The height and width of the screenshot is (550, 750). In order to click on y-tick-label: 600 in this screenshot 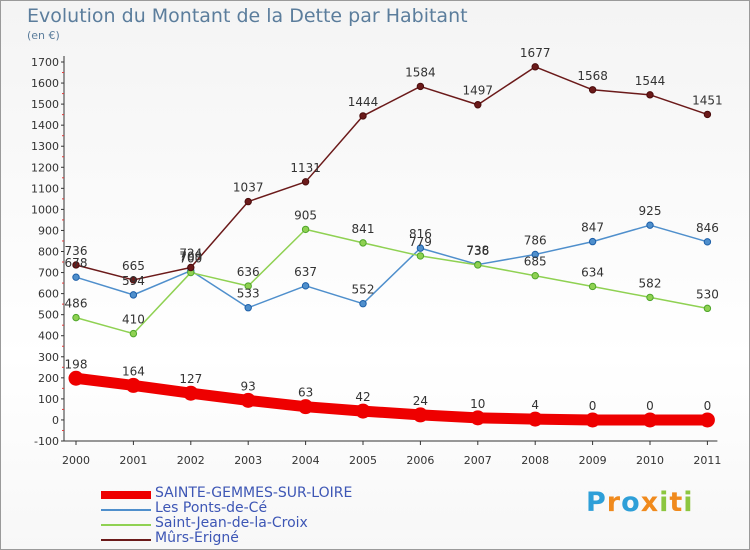, I will do `click(48, 294)`.